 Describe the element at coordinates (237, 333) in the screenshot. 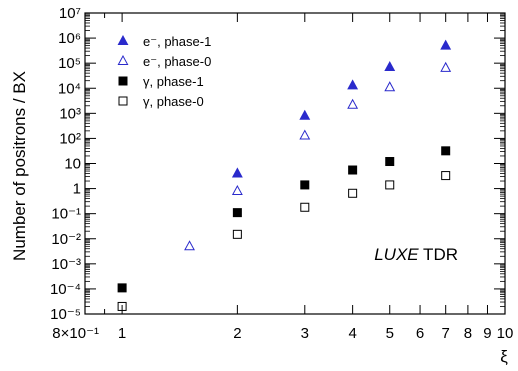

I see `x-tick-label: 2` at that location.